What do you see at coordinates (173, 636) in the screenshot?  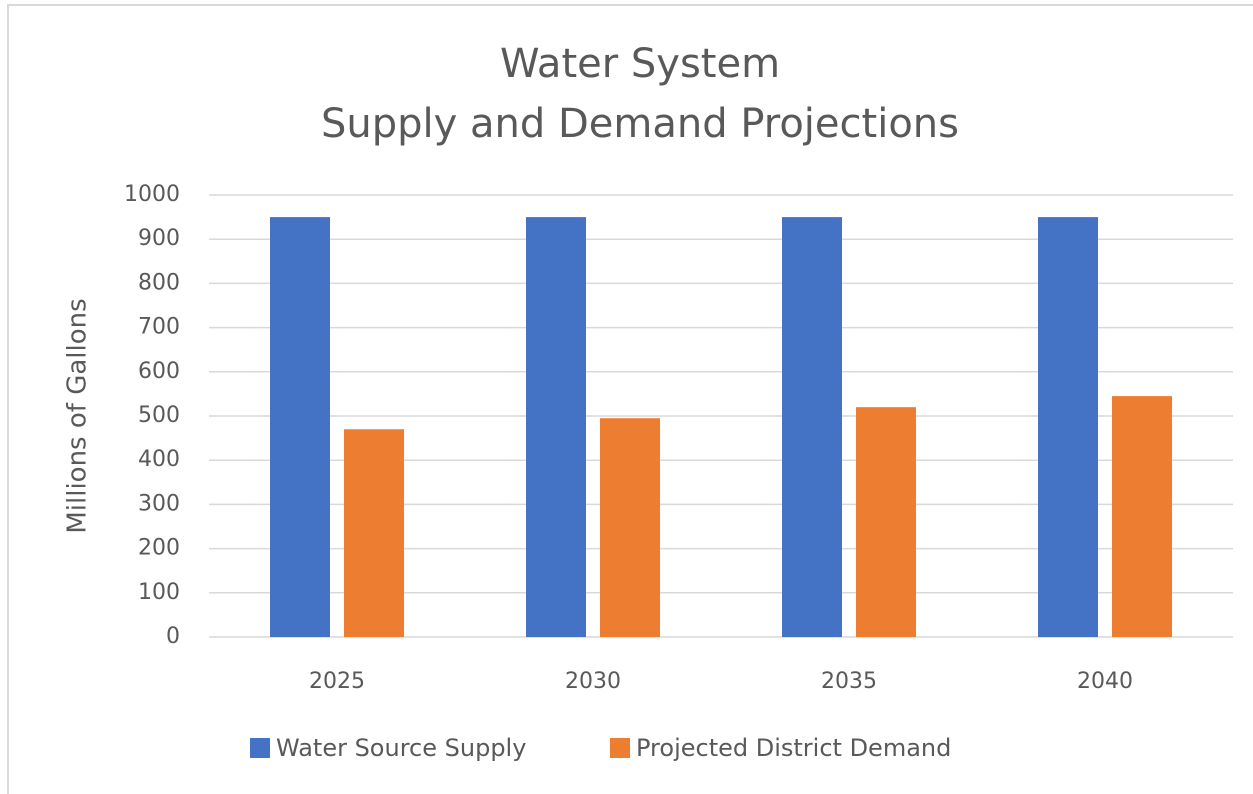 I see `y-tick-label: 0` at bounding box center [173, 636].